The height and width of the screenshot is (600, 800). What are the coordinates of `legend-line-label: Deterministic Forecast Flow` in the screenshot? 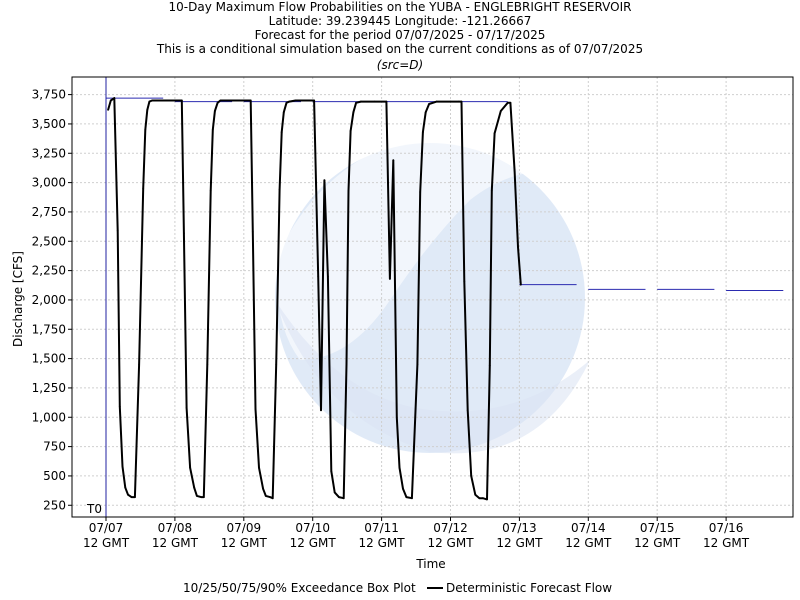 It's located at (529, 588).